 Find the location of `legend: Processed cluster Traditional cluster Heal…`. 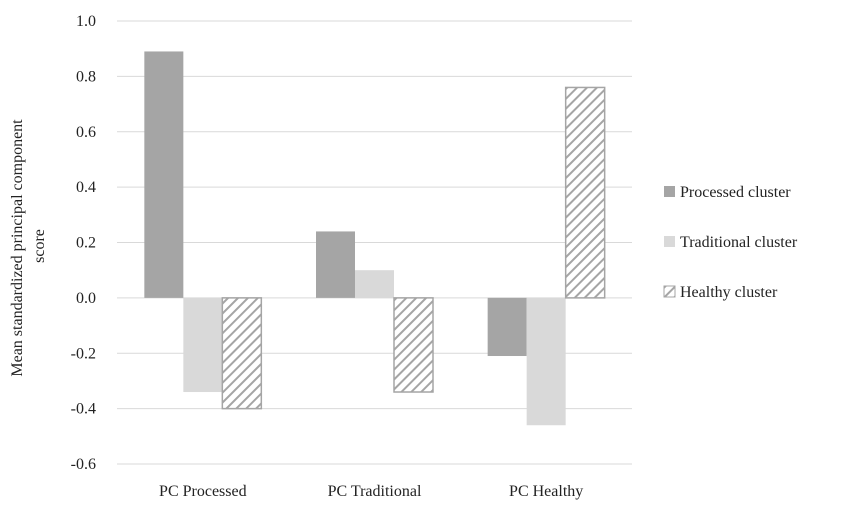

legend: Processed cluster Traditional cluster Heal… is located at coordinates (730, 242).